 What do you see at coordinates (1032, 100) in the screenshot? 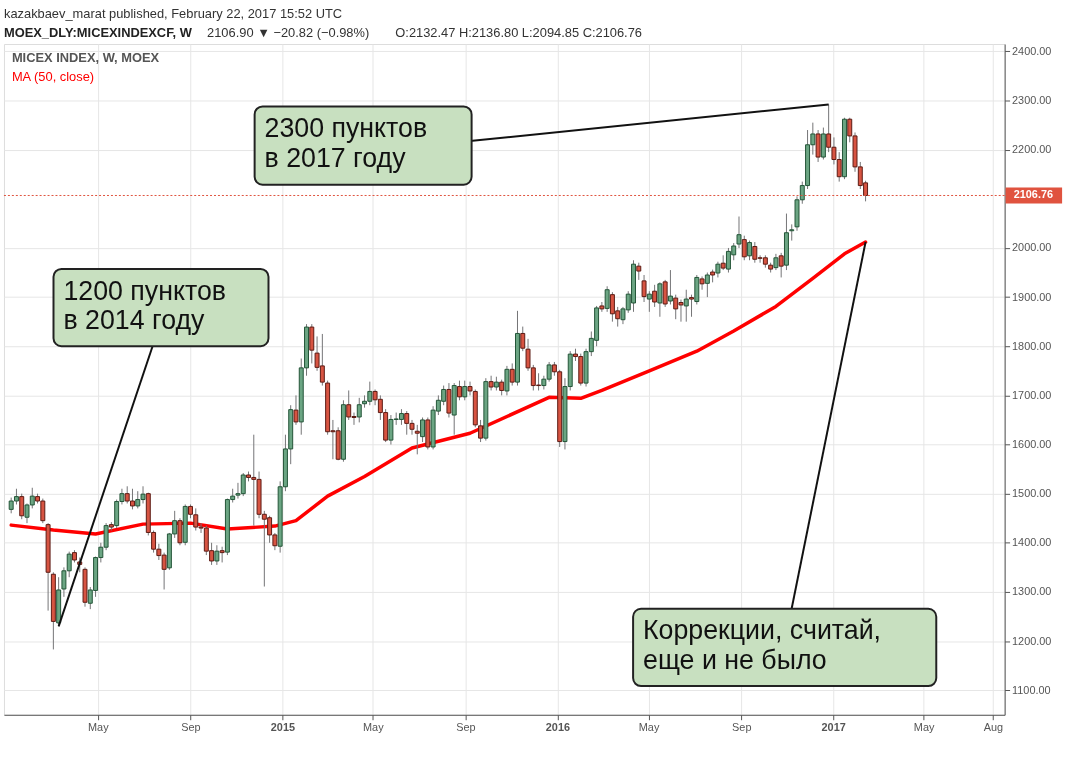
I see `y-tick-label: 2300.00` at bounding box center [1032, 100].